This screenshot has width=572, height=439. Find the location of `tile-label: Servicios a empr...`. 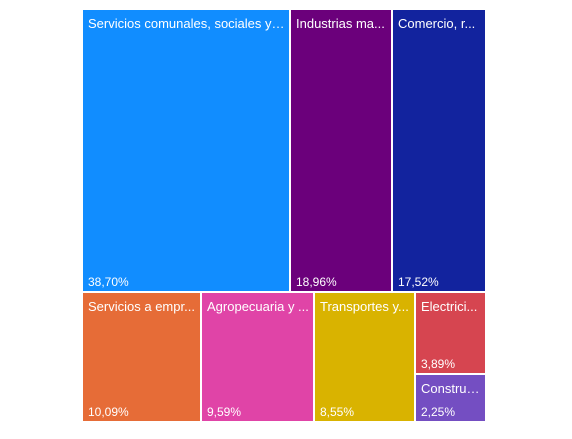

tile-label: Servicios a empr... is located at coordinates (141, 306).